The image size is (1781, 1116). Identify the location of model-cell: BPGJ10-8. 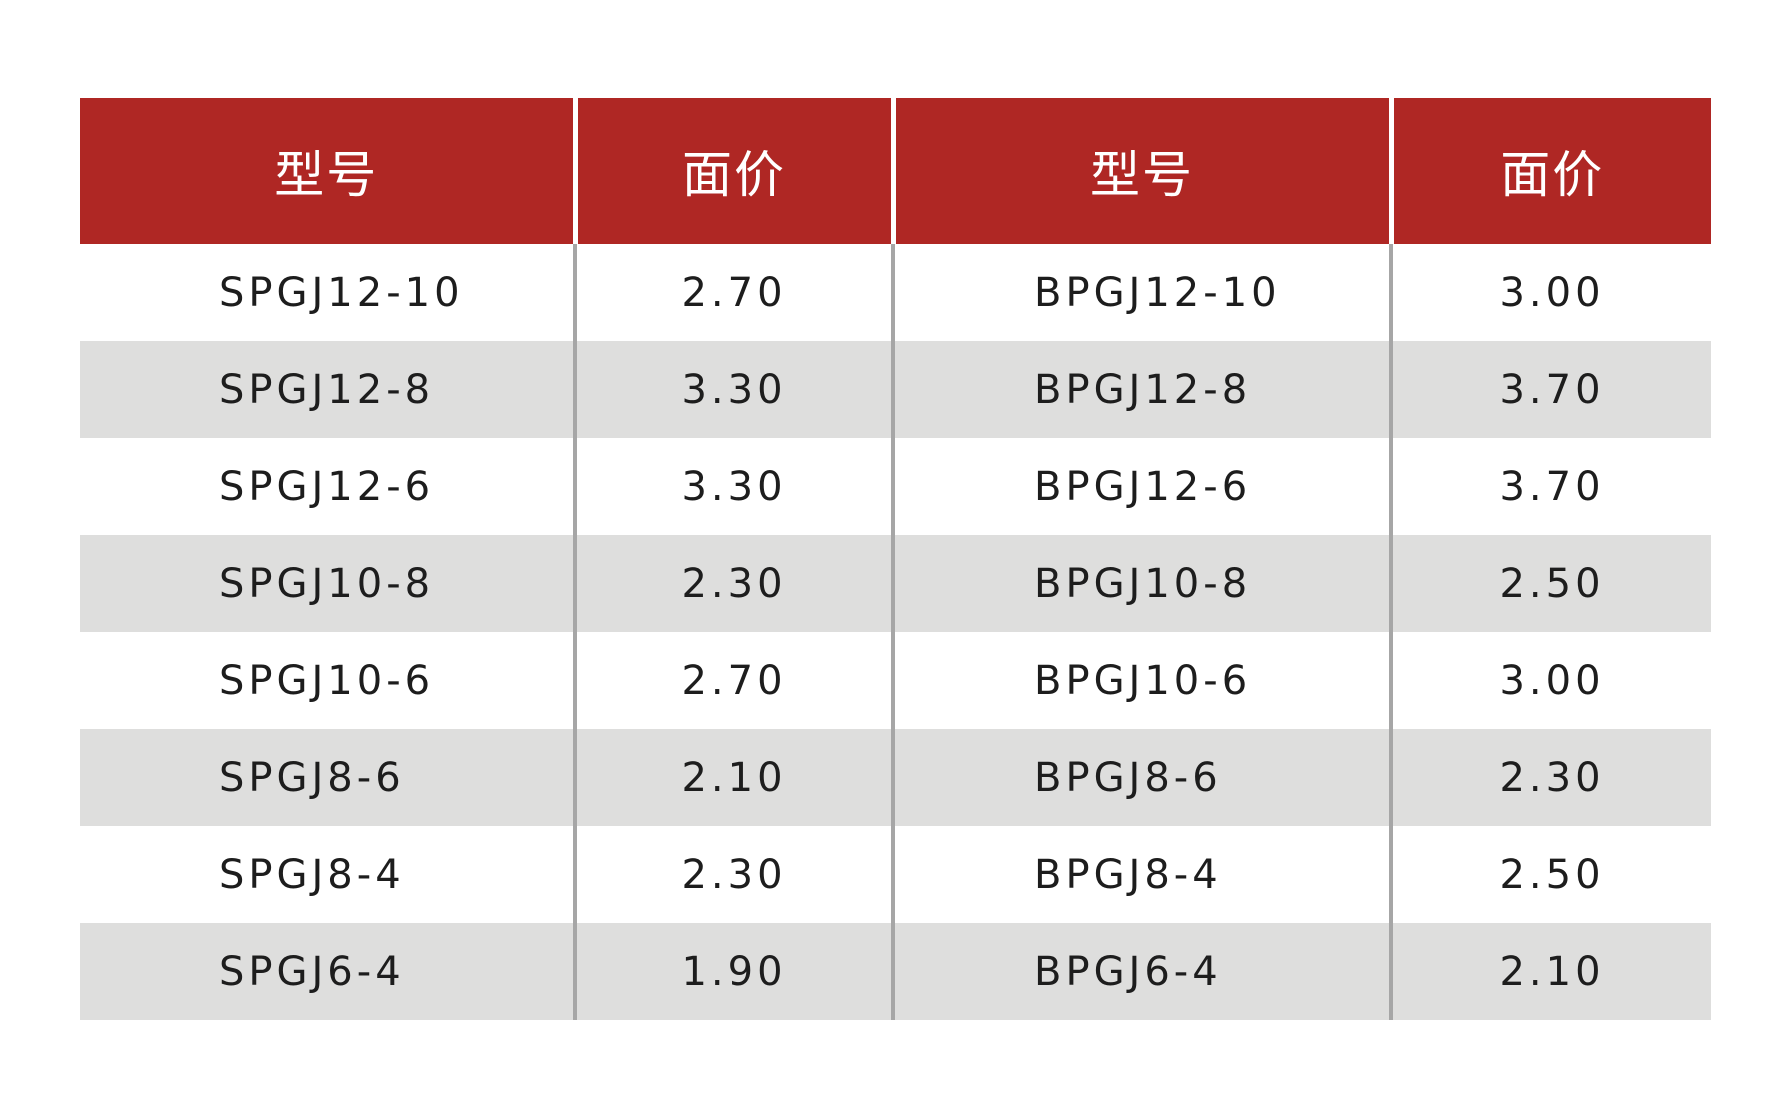
(1141, 583).